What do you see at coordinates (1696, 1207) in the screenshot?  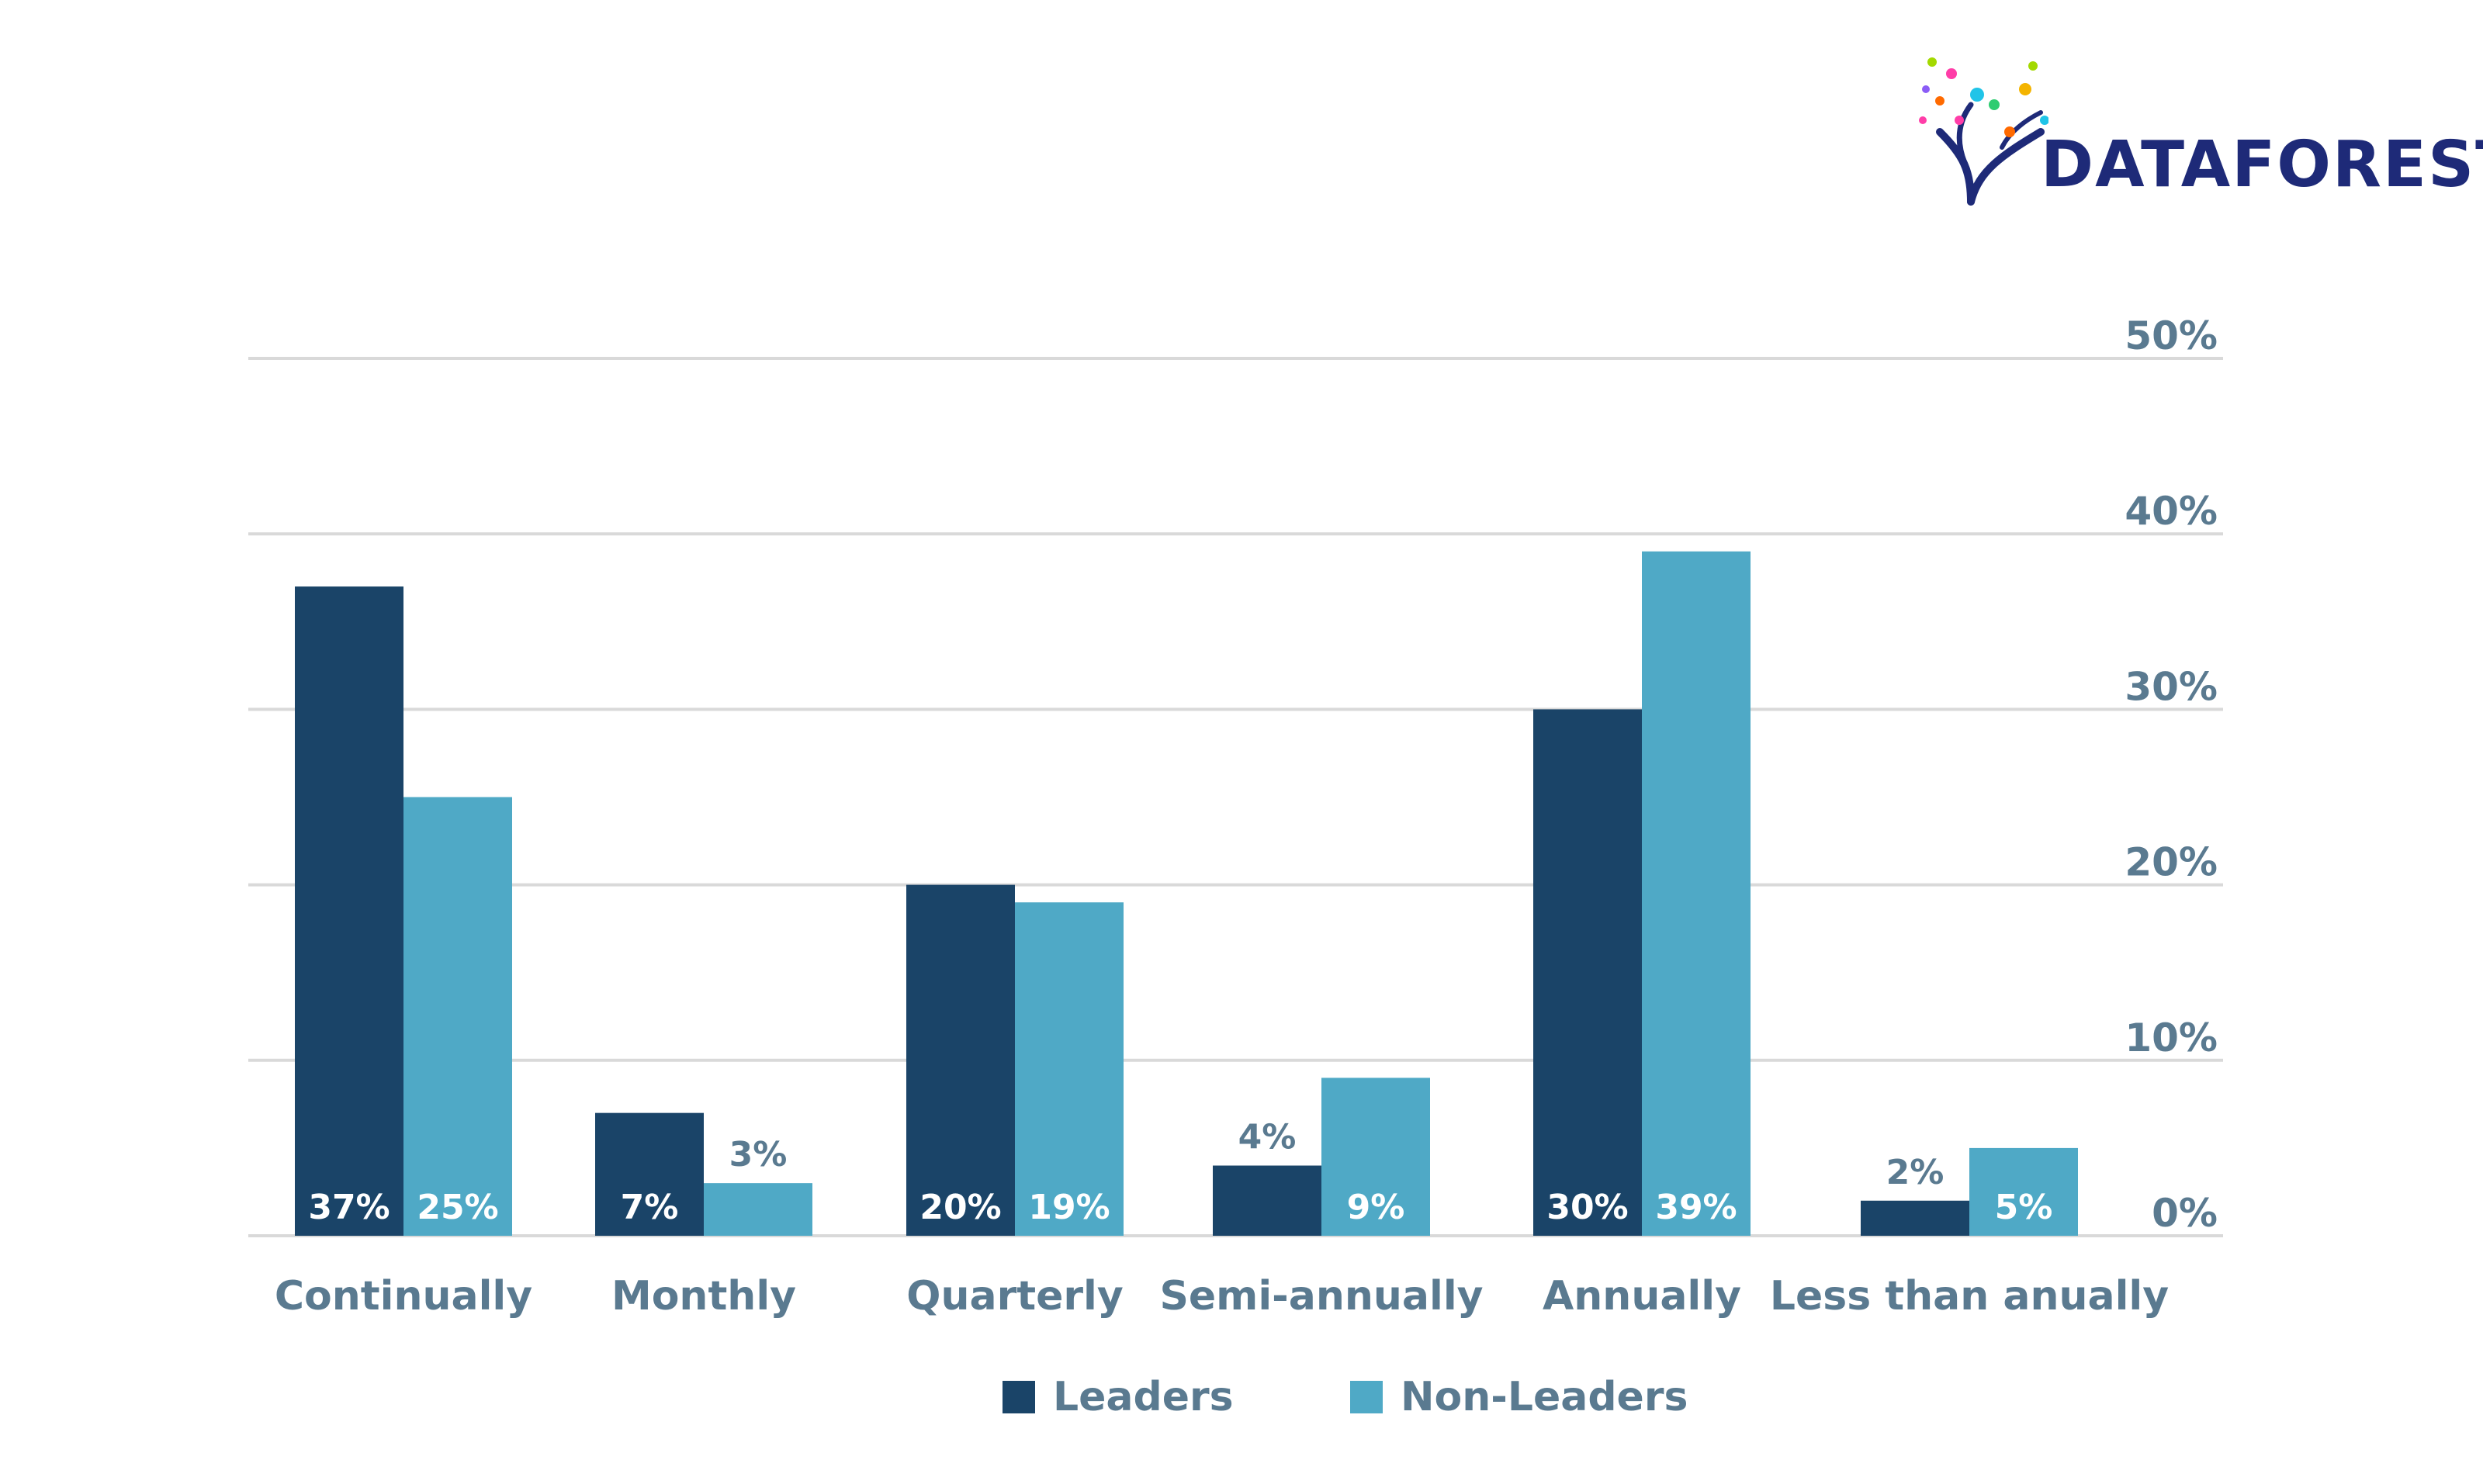 I see `data-label: 39%` at bounding box center [1696, 1207].